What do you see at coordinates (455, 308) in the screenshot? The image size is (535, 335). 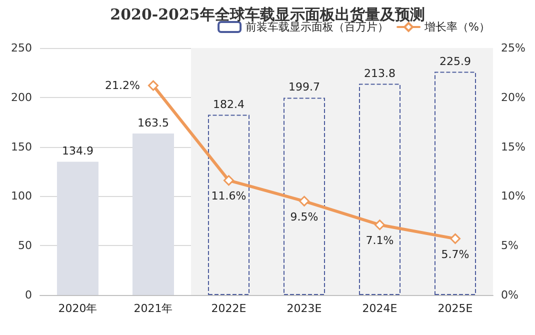 I see `x-tick-label: 2025E` at bounding box center [455, 308].